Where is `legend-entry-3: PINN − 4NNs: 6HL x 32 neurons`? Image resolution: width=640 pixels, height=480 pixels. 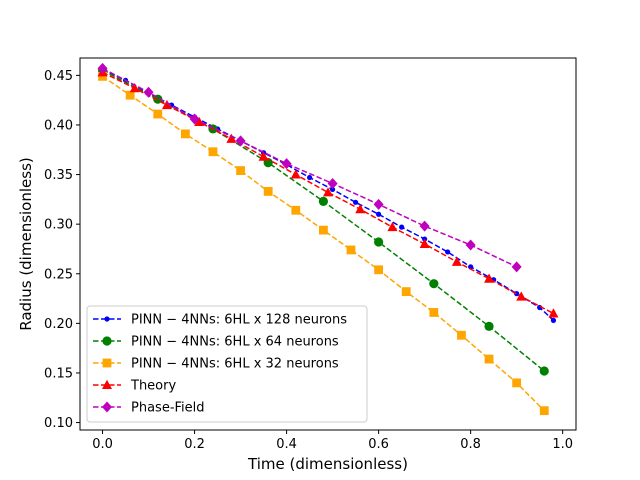
legend-entry-3: PINN − 4NNs: 6HL x 32 neurons is located at coordinates (216, 364).